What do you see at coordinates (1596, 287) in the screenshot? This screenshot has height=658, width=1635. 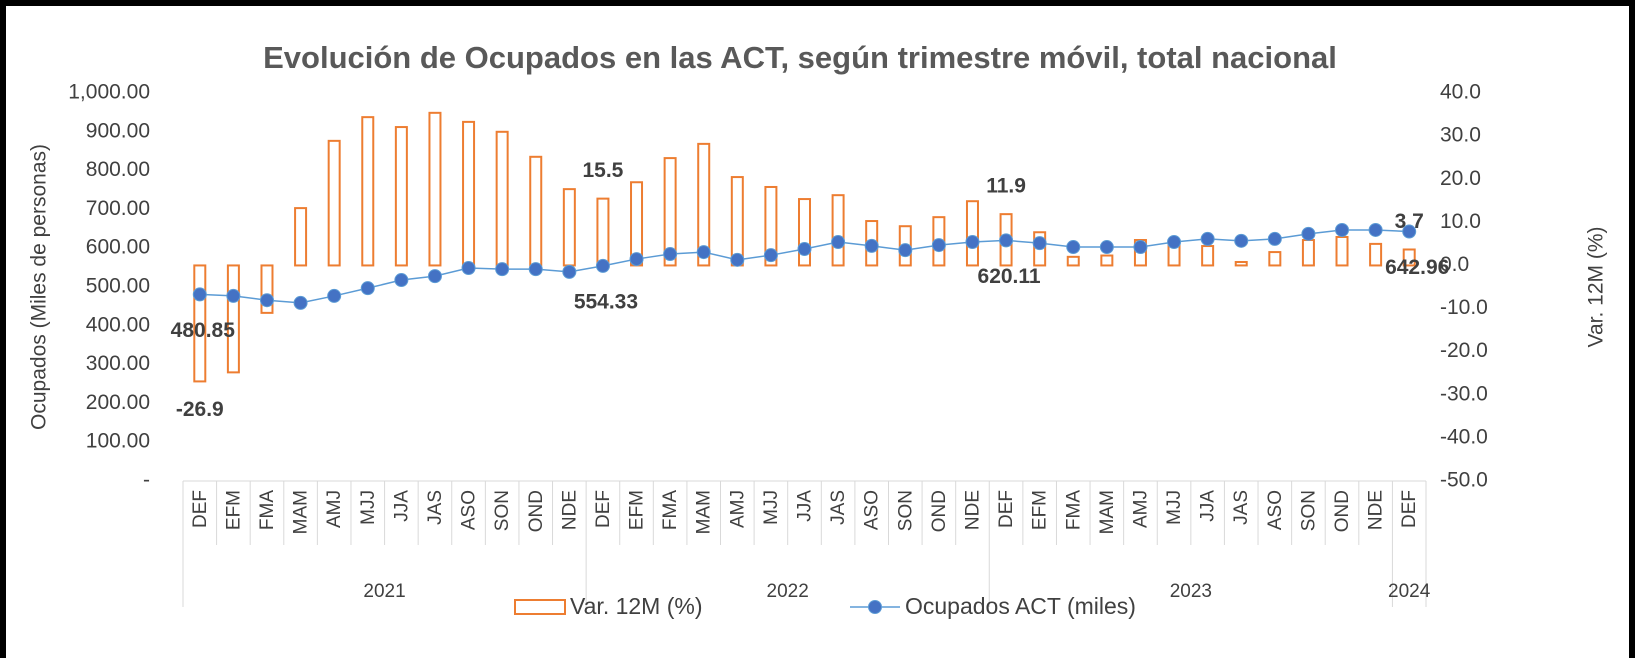 I see `y2-axis-title: Var. 12M (%)` at bounding box center [1596, 287].